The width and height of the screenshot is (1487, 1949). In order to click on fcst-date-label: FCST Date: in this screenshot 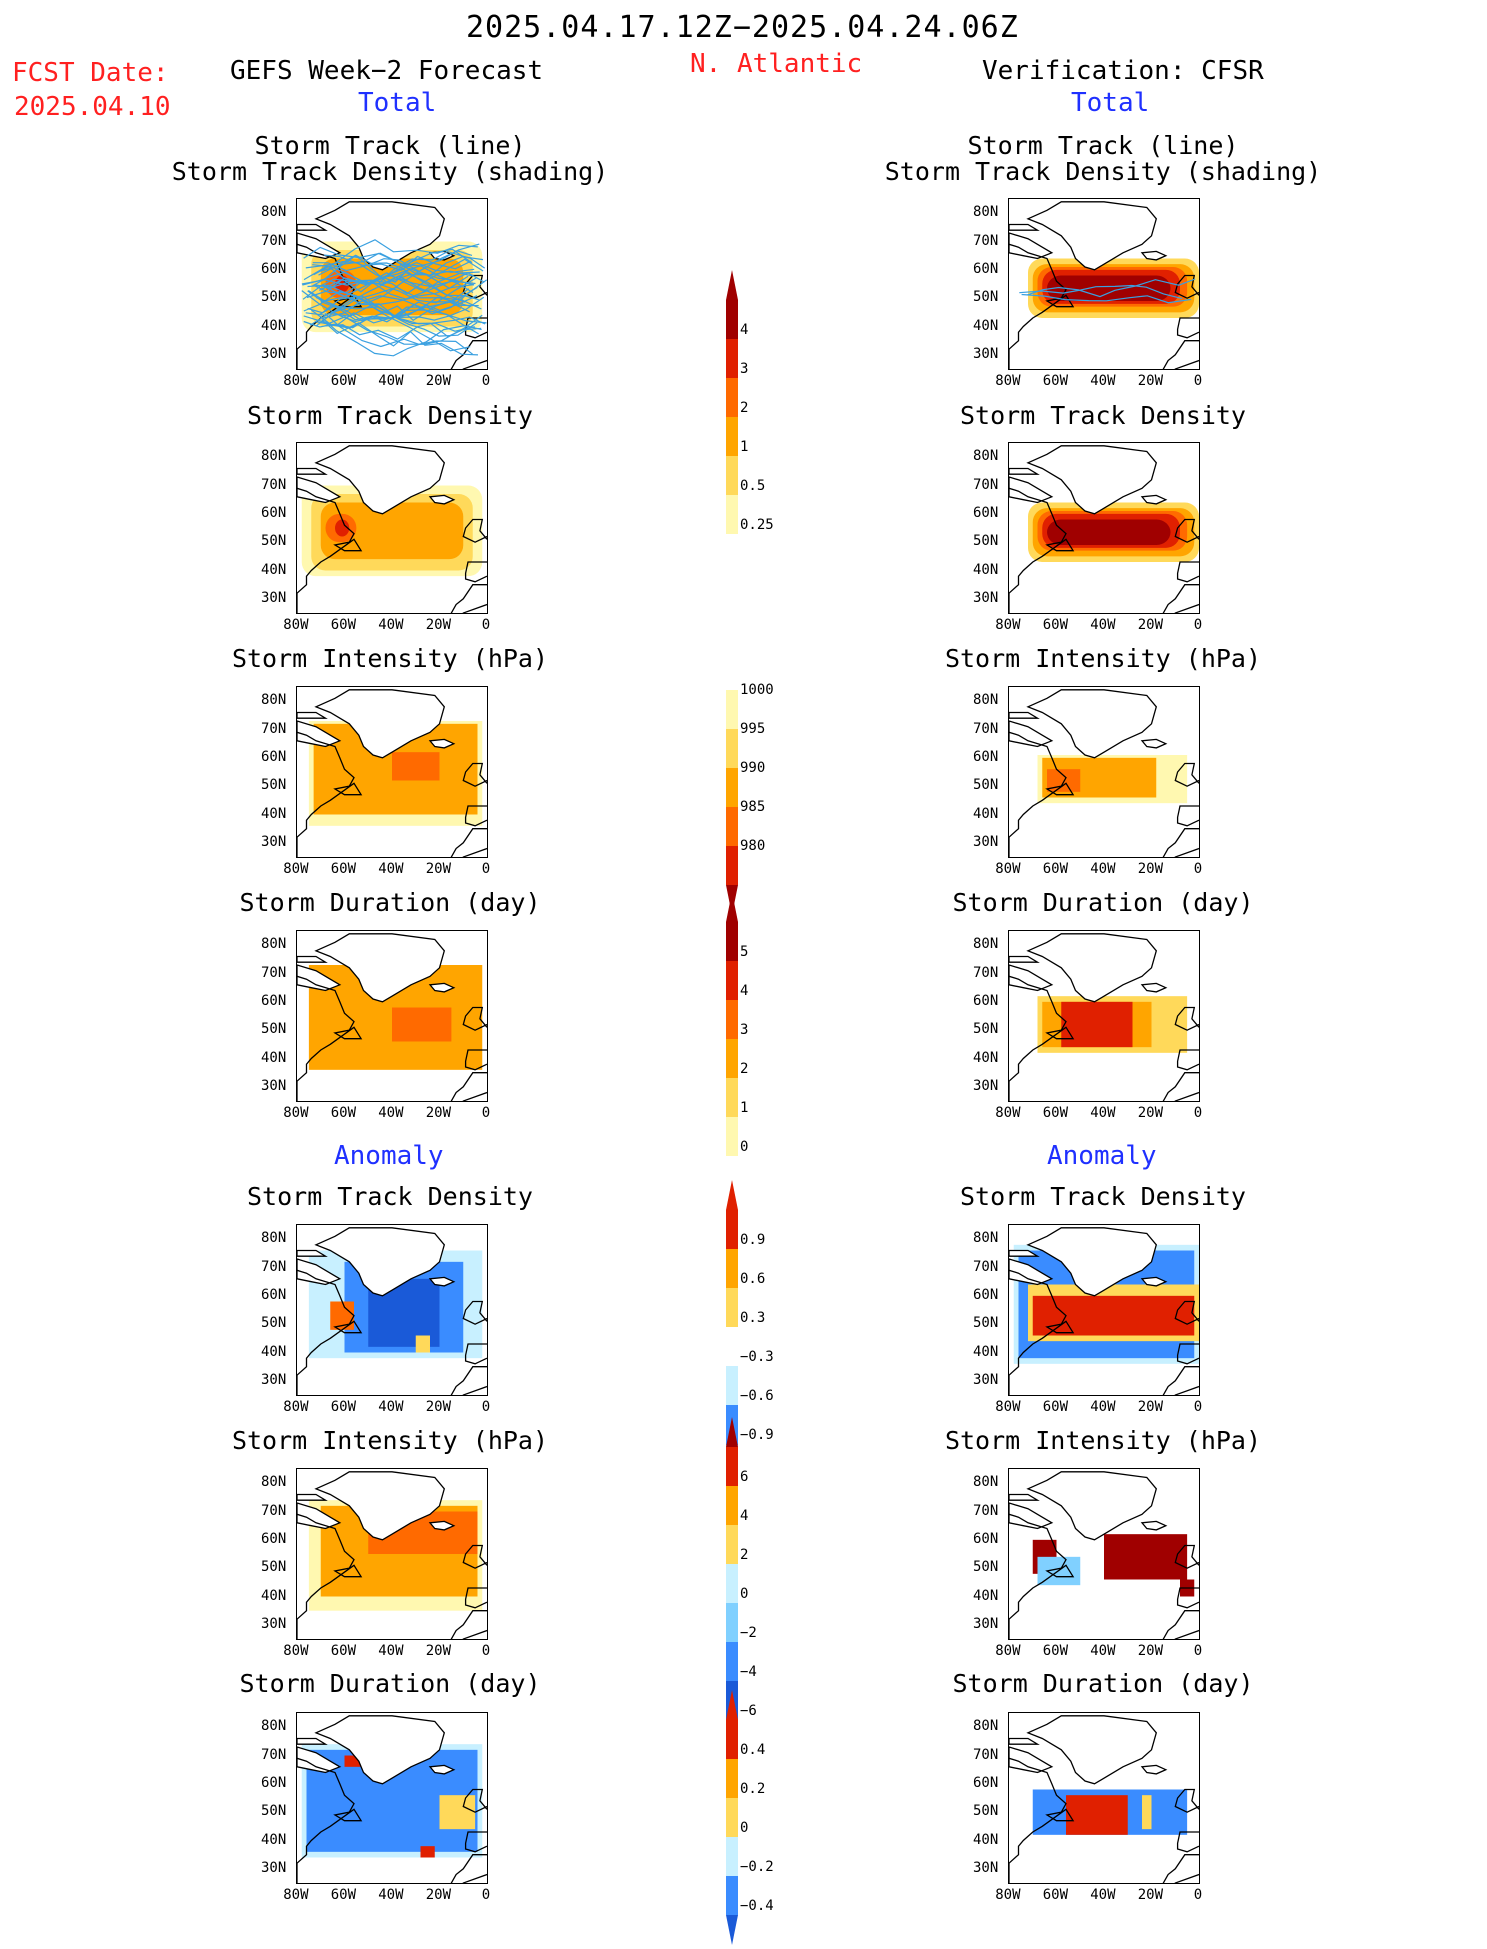, I will do `click(90, 73)`.